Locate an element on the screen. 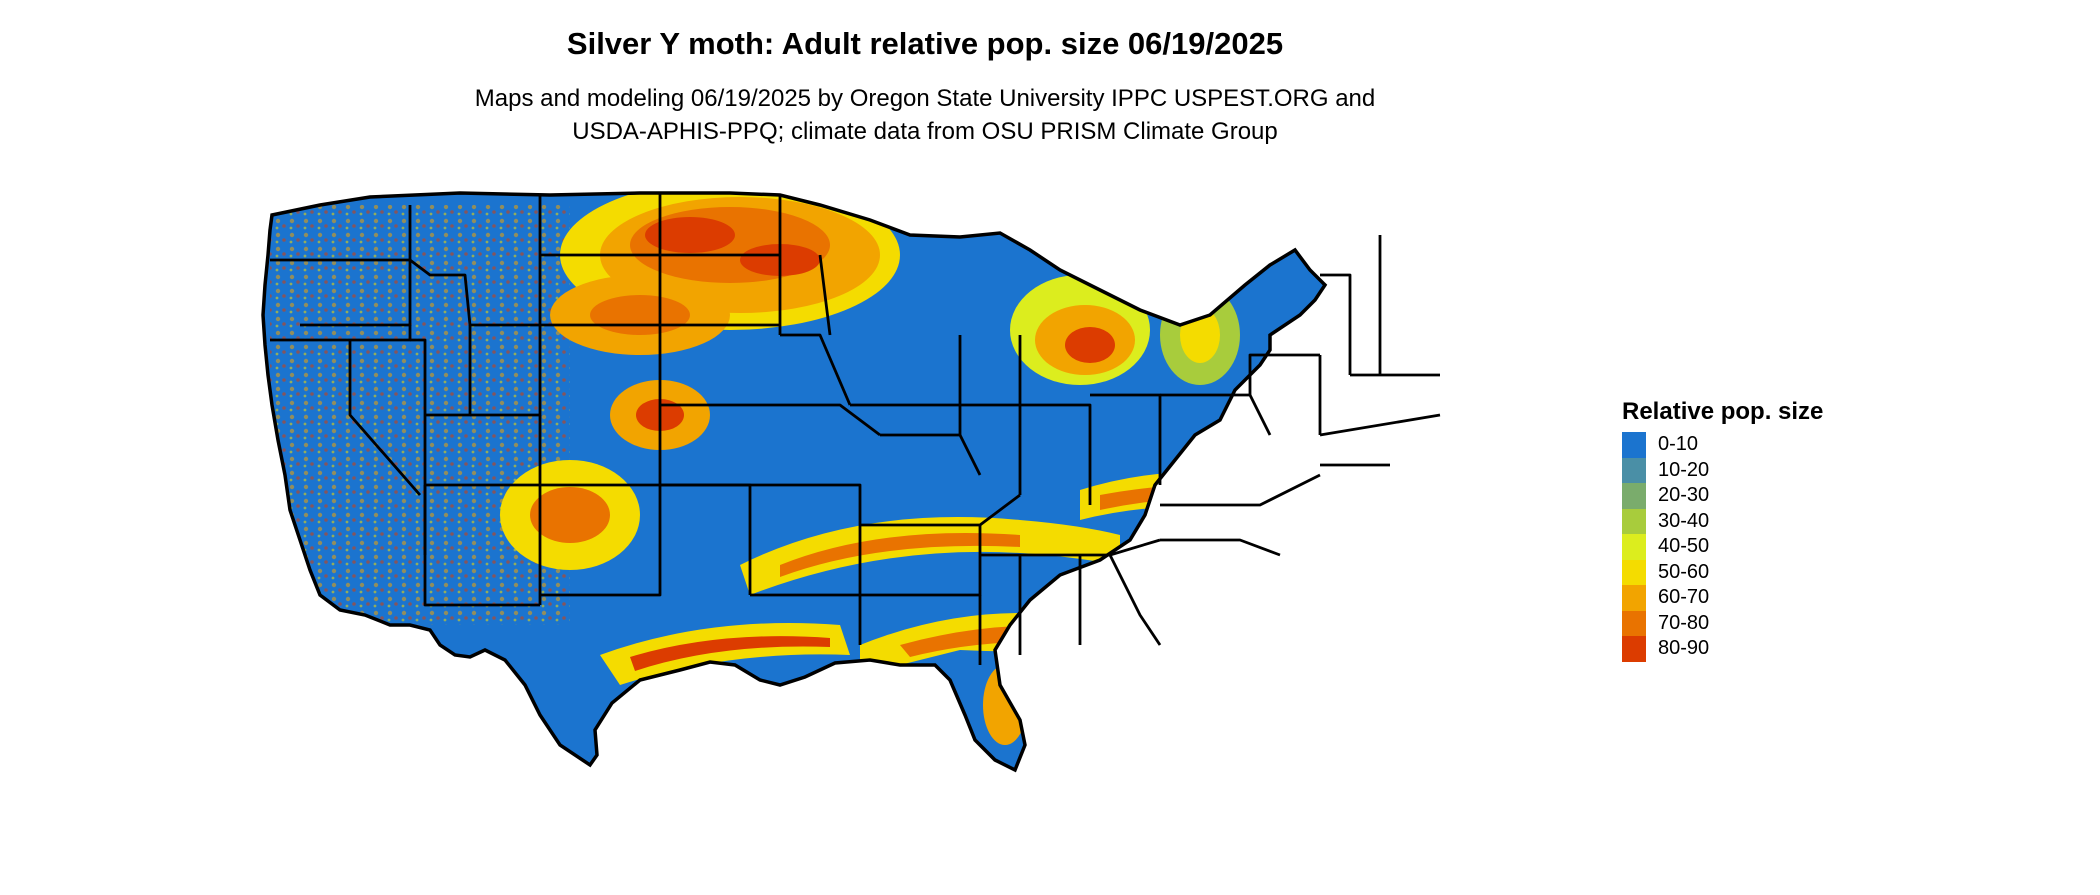 The height and width of the screenshot is (895, 2100). legend-item: 20-30 is located at coordinates (1722, 496).